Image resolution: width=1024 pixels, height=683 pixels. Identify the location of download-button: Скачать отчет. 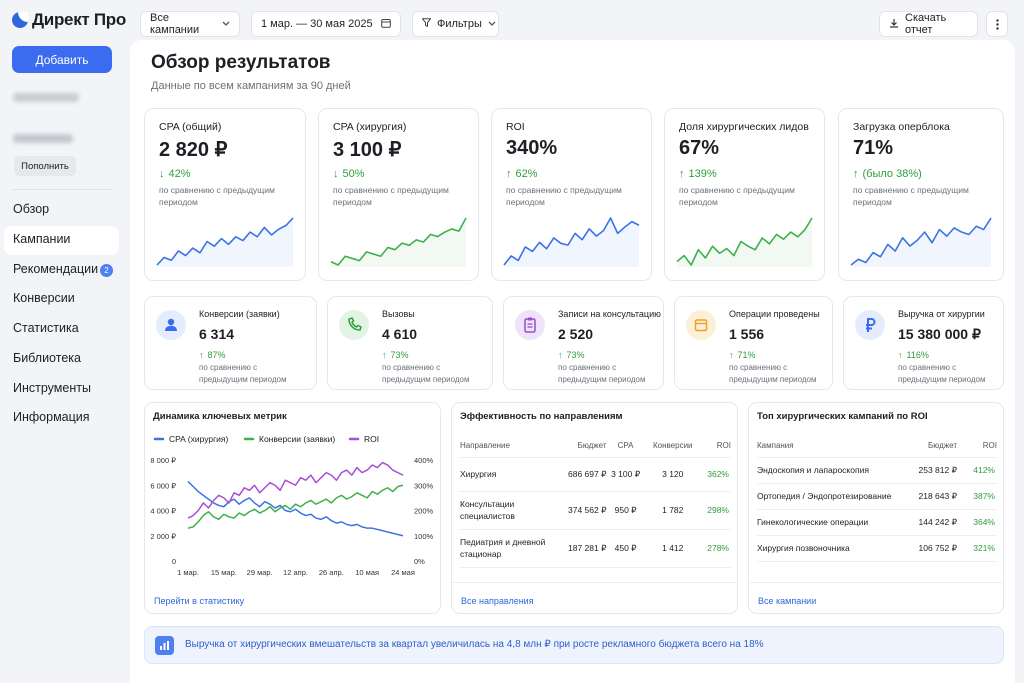
(928, 24).